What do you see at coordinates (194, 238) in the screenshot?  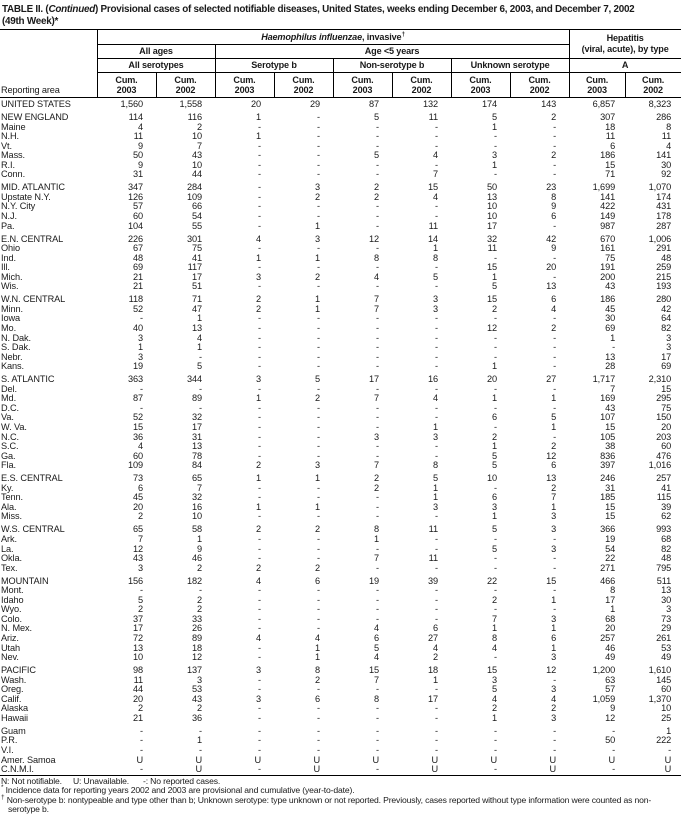 I see `value-cell: 301` at bounding box center [194, 238].